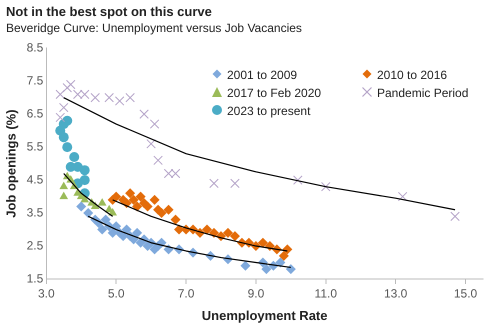 This screenshot has width=501, height=331. Describe the element at coordinates (35, 278) in the screenshot. I see `y-tick-label: 1.5` at that location.